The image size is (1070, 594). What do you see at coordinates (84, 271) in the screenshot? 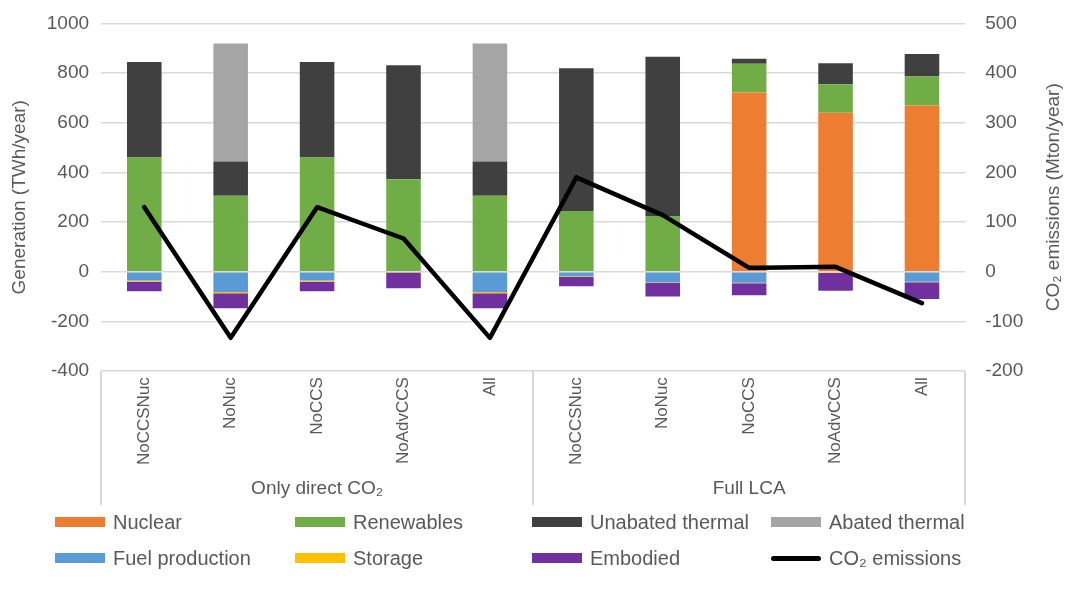
I see `y-tick-label: 0` at bounding box center [84, 271].